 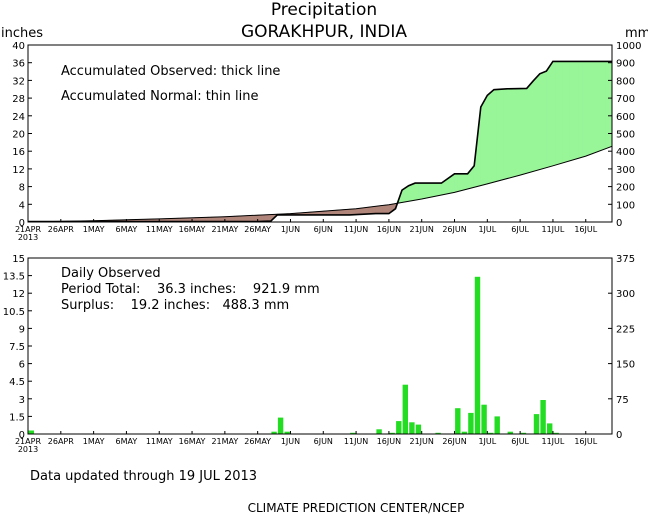 I want to click on y2-tick-label: 1000, so click(x=628, y=46).